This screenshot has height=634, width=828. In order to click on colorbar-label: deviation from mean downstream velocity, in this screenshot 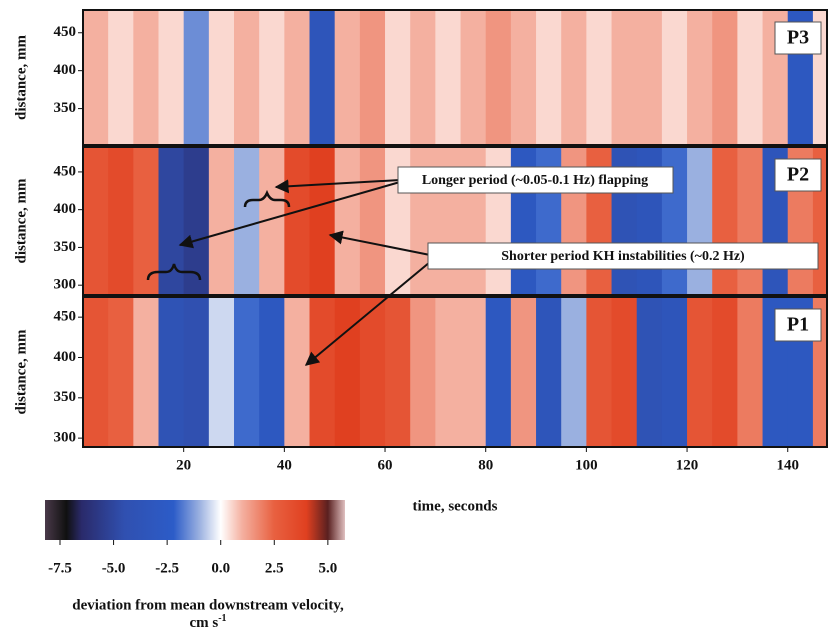, I will do `click(208, 605)`.